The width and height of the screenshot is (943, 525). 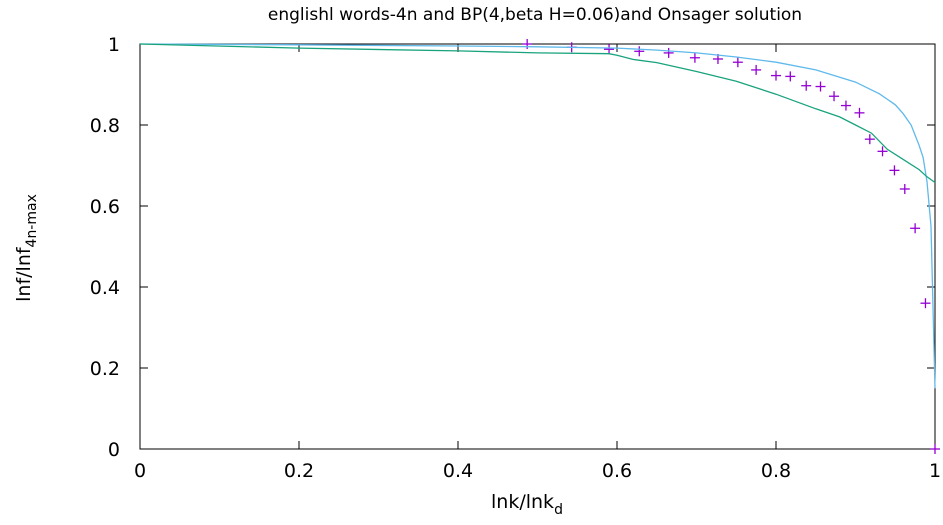 What do you see at coordinates (105, 207) in the screenshot?
I see `y-tick-label: 0.6` at bounding box center [105, 207].